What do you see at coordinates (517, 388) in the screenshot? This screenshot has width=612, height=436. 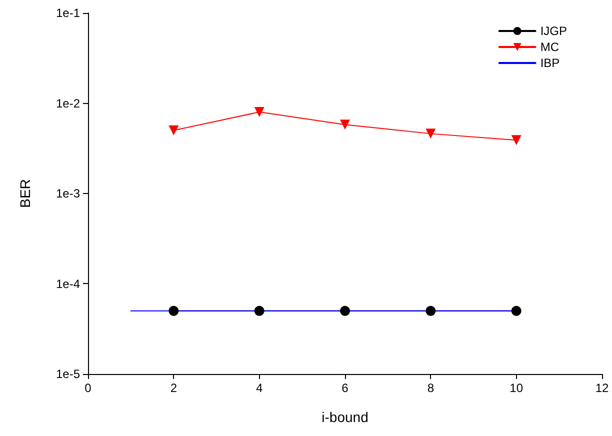 I see `x-tick-label: 10` at bounding box center [517, 388].